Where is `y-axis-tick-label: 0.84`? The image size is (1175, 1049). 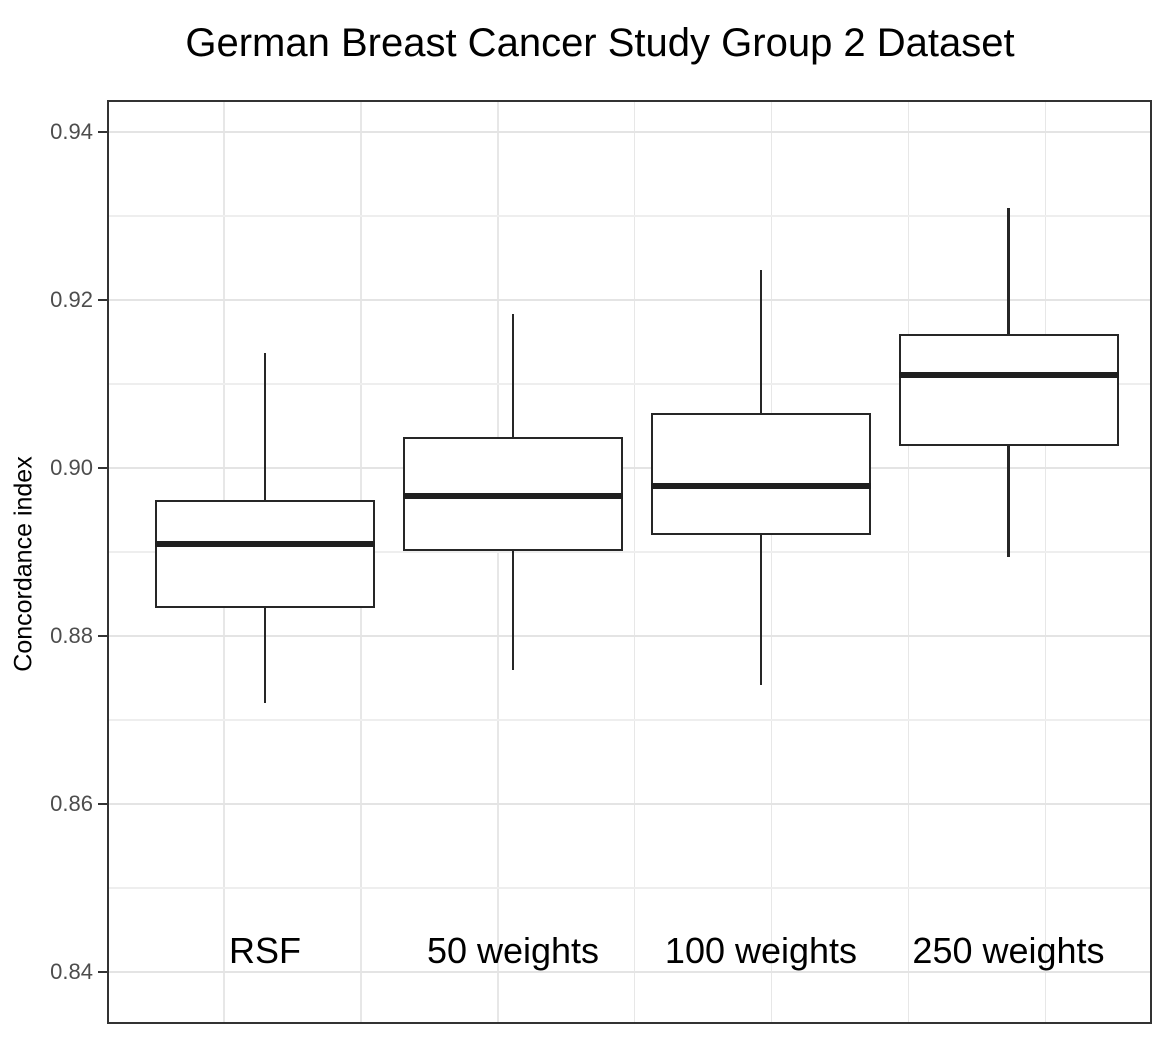 y-axis-tick-label: 0.84 is located at coordinates (71, 971).